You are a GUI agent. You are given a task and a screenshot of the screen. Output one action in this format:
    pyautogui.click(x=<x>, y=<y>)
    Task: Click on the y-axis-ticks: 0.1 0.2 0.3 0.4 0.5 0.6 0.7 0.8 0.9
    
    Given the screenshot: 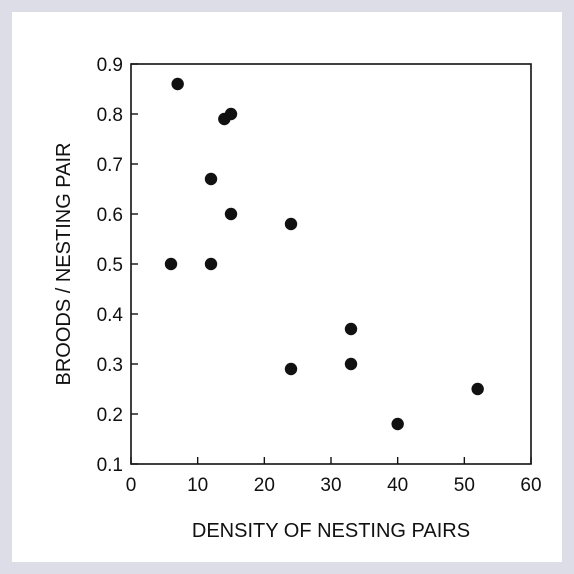 What is the action you would take?
    pyautogui.click(x=117, y=265)
    